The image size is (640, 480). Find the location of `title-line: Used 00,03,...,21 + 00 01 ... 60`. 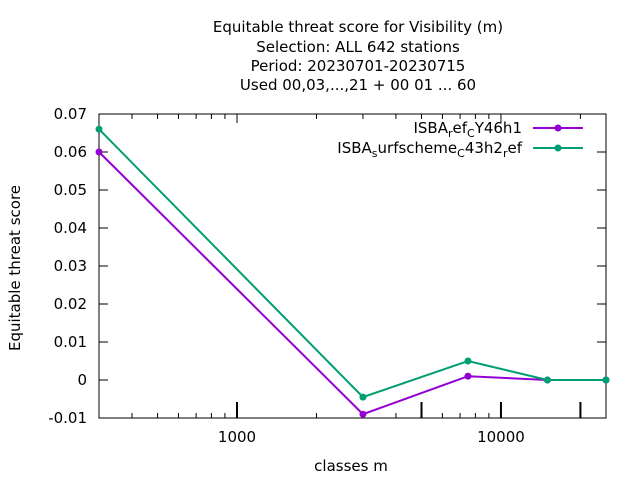

title-line: Used 00,03,...,21 + 00 01 ... 60 is located at coordinates (358, 85).